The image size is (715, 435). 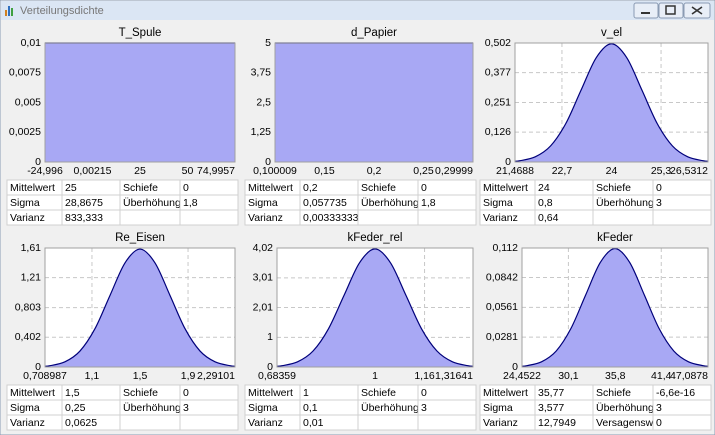 I want to click on stat-value: 0,0625, so click(x=81, y=423).